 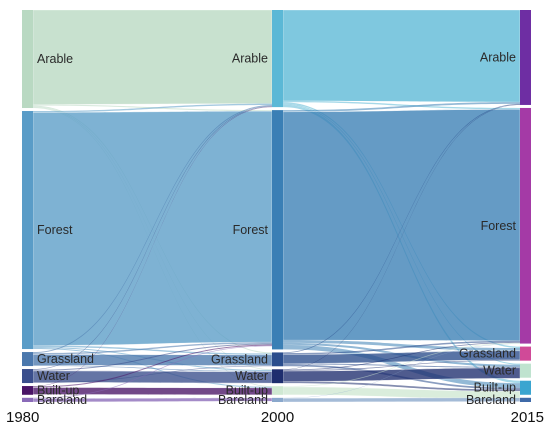 I want to click on link-1-arable-to-forest, so click(x=401, y=105).